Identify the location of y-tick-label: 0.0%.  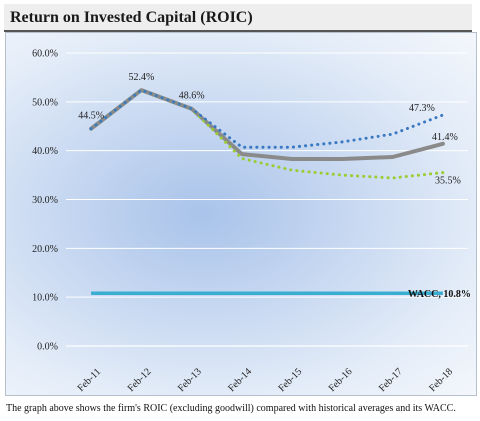
(47, 347).